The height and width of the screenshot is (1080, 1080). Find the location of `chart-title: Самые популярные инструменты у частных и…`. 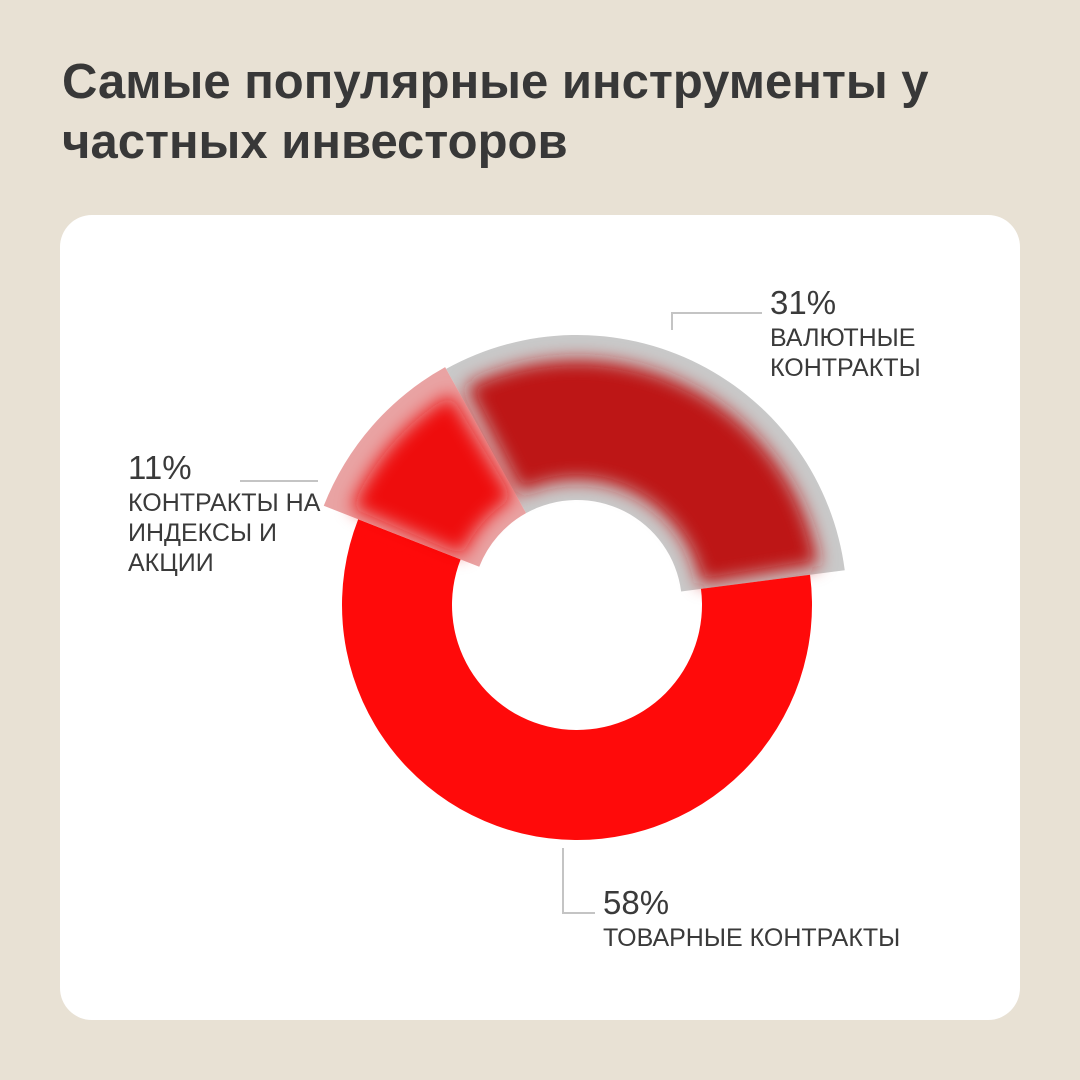

chart-title: Самые популярные инструменты у частных и… is located at coordinates (495, 112).